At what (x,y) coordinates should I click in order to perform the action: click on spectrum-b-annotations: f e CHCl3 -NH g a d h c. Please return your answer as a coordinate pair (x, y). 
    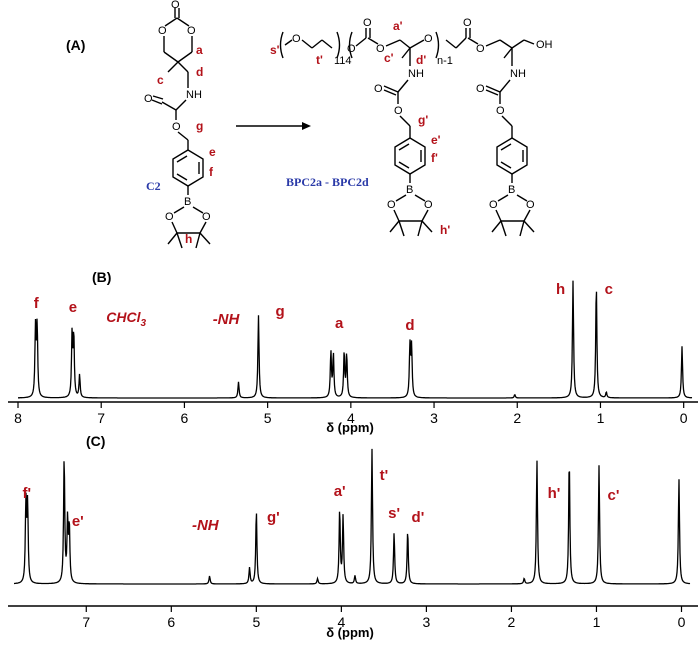
    Looking at the image, I should click on (323, 307).